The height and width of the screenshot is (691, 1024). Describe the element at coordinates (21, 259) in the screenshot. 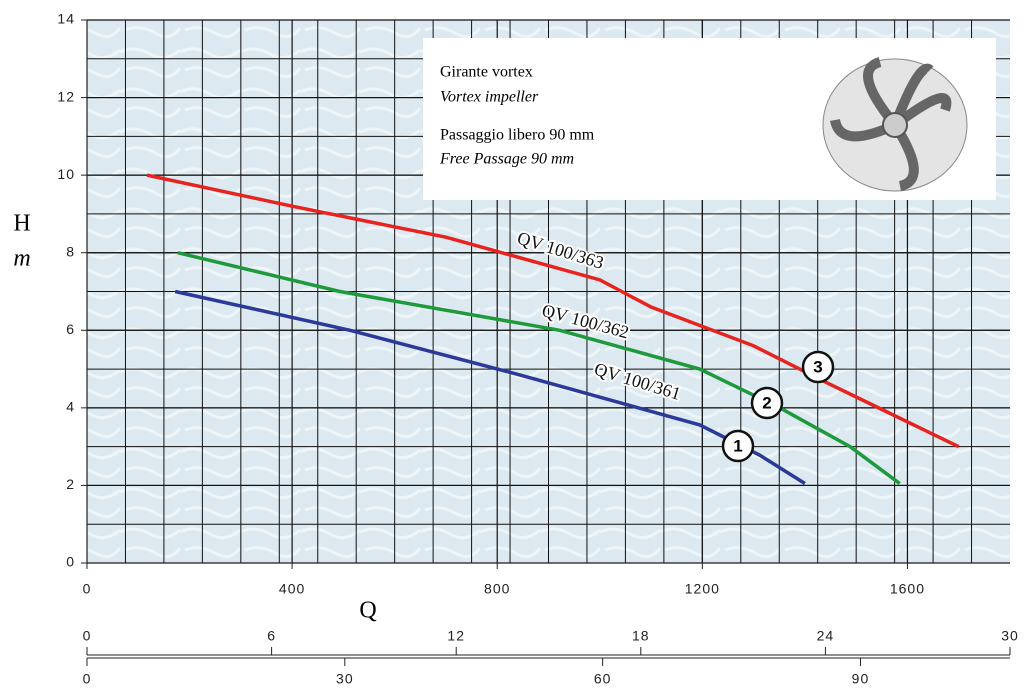

I see `y-axis-unit: m` at that location.